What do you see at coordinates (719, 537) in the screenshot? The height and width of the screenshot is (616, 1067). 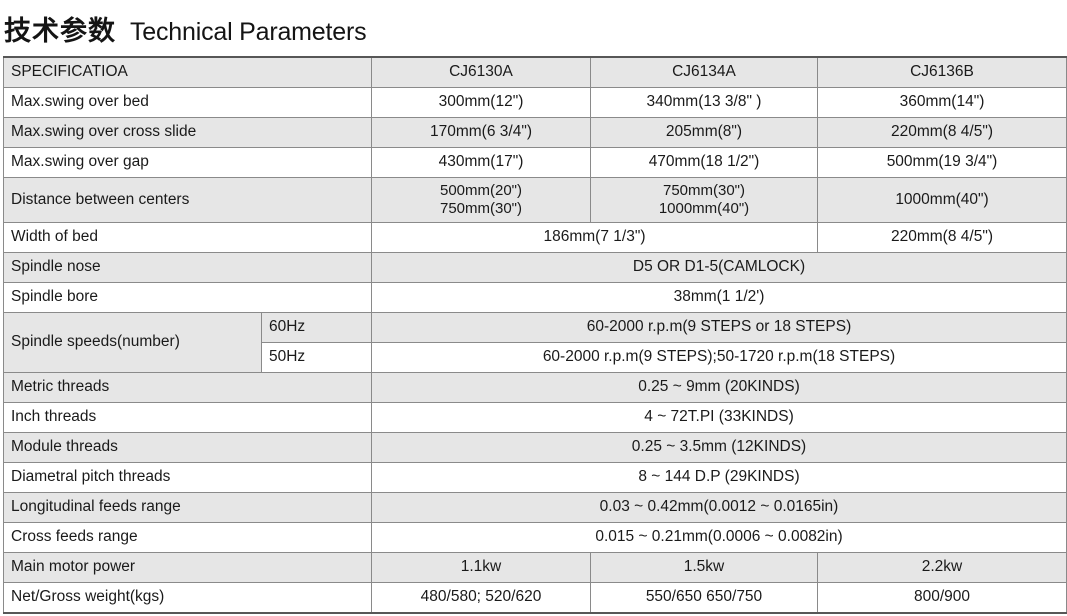 I see `row-value-merged: 0.015 ~ 0.21mm(0.0006 ~ 0.0082in)` at bounding box center [719, 537].